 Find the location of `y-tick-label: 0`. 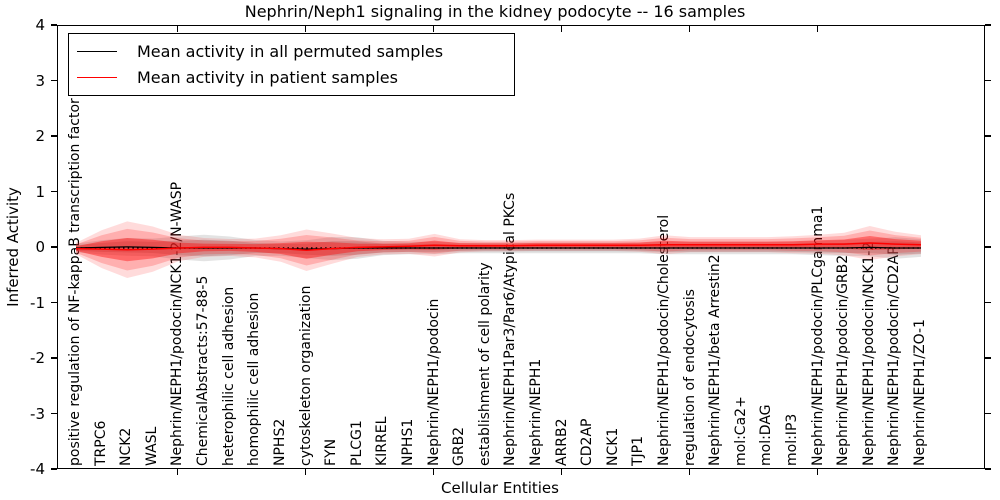

y-tick-label: 0 is located at coordinates (40, 247).